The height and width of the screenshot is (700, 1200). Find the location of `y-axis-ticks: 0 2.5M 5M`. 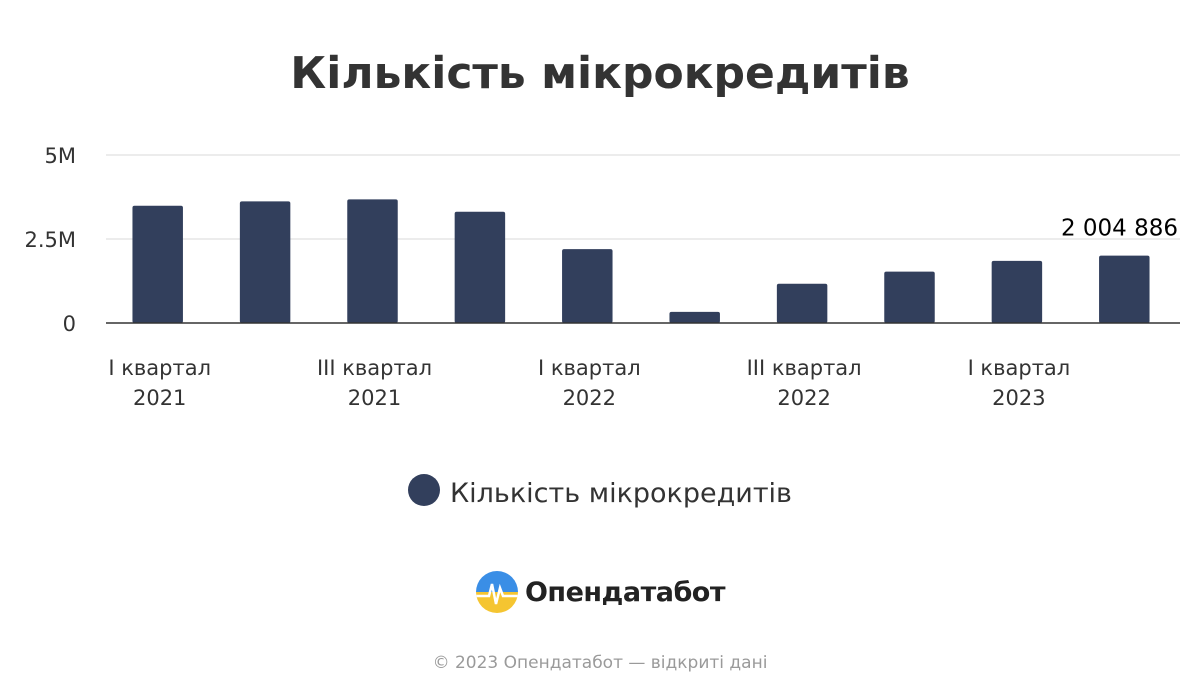

y-axis-ticks: 0 2.5M 5M is located at coordinates (50, 240).